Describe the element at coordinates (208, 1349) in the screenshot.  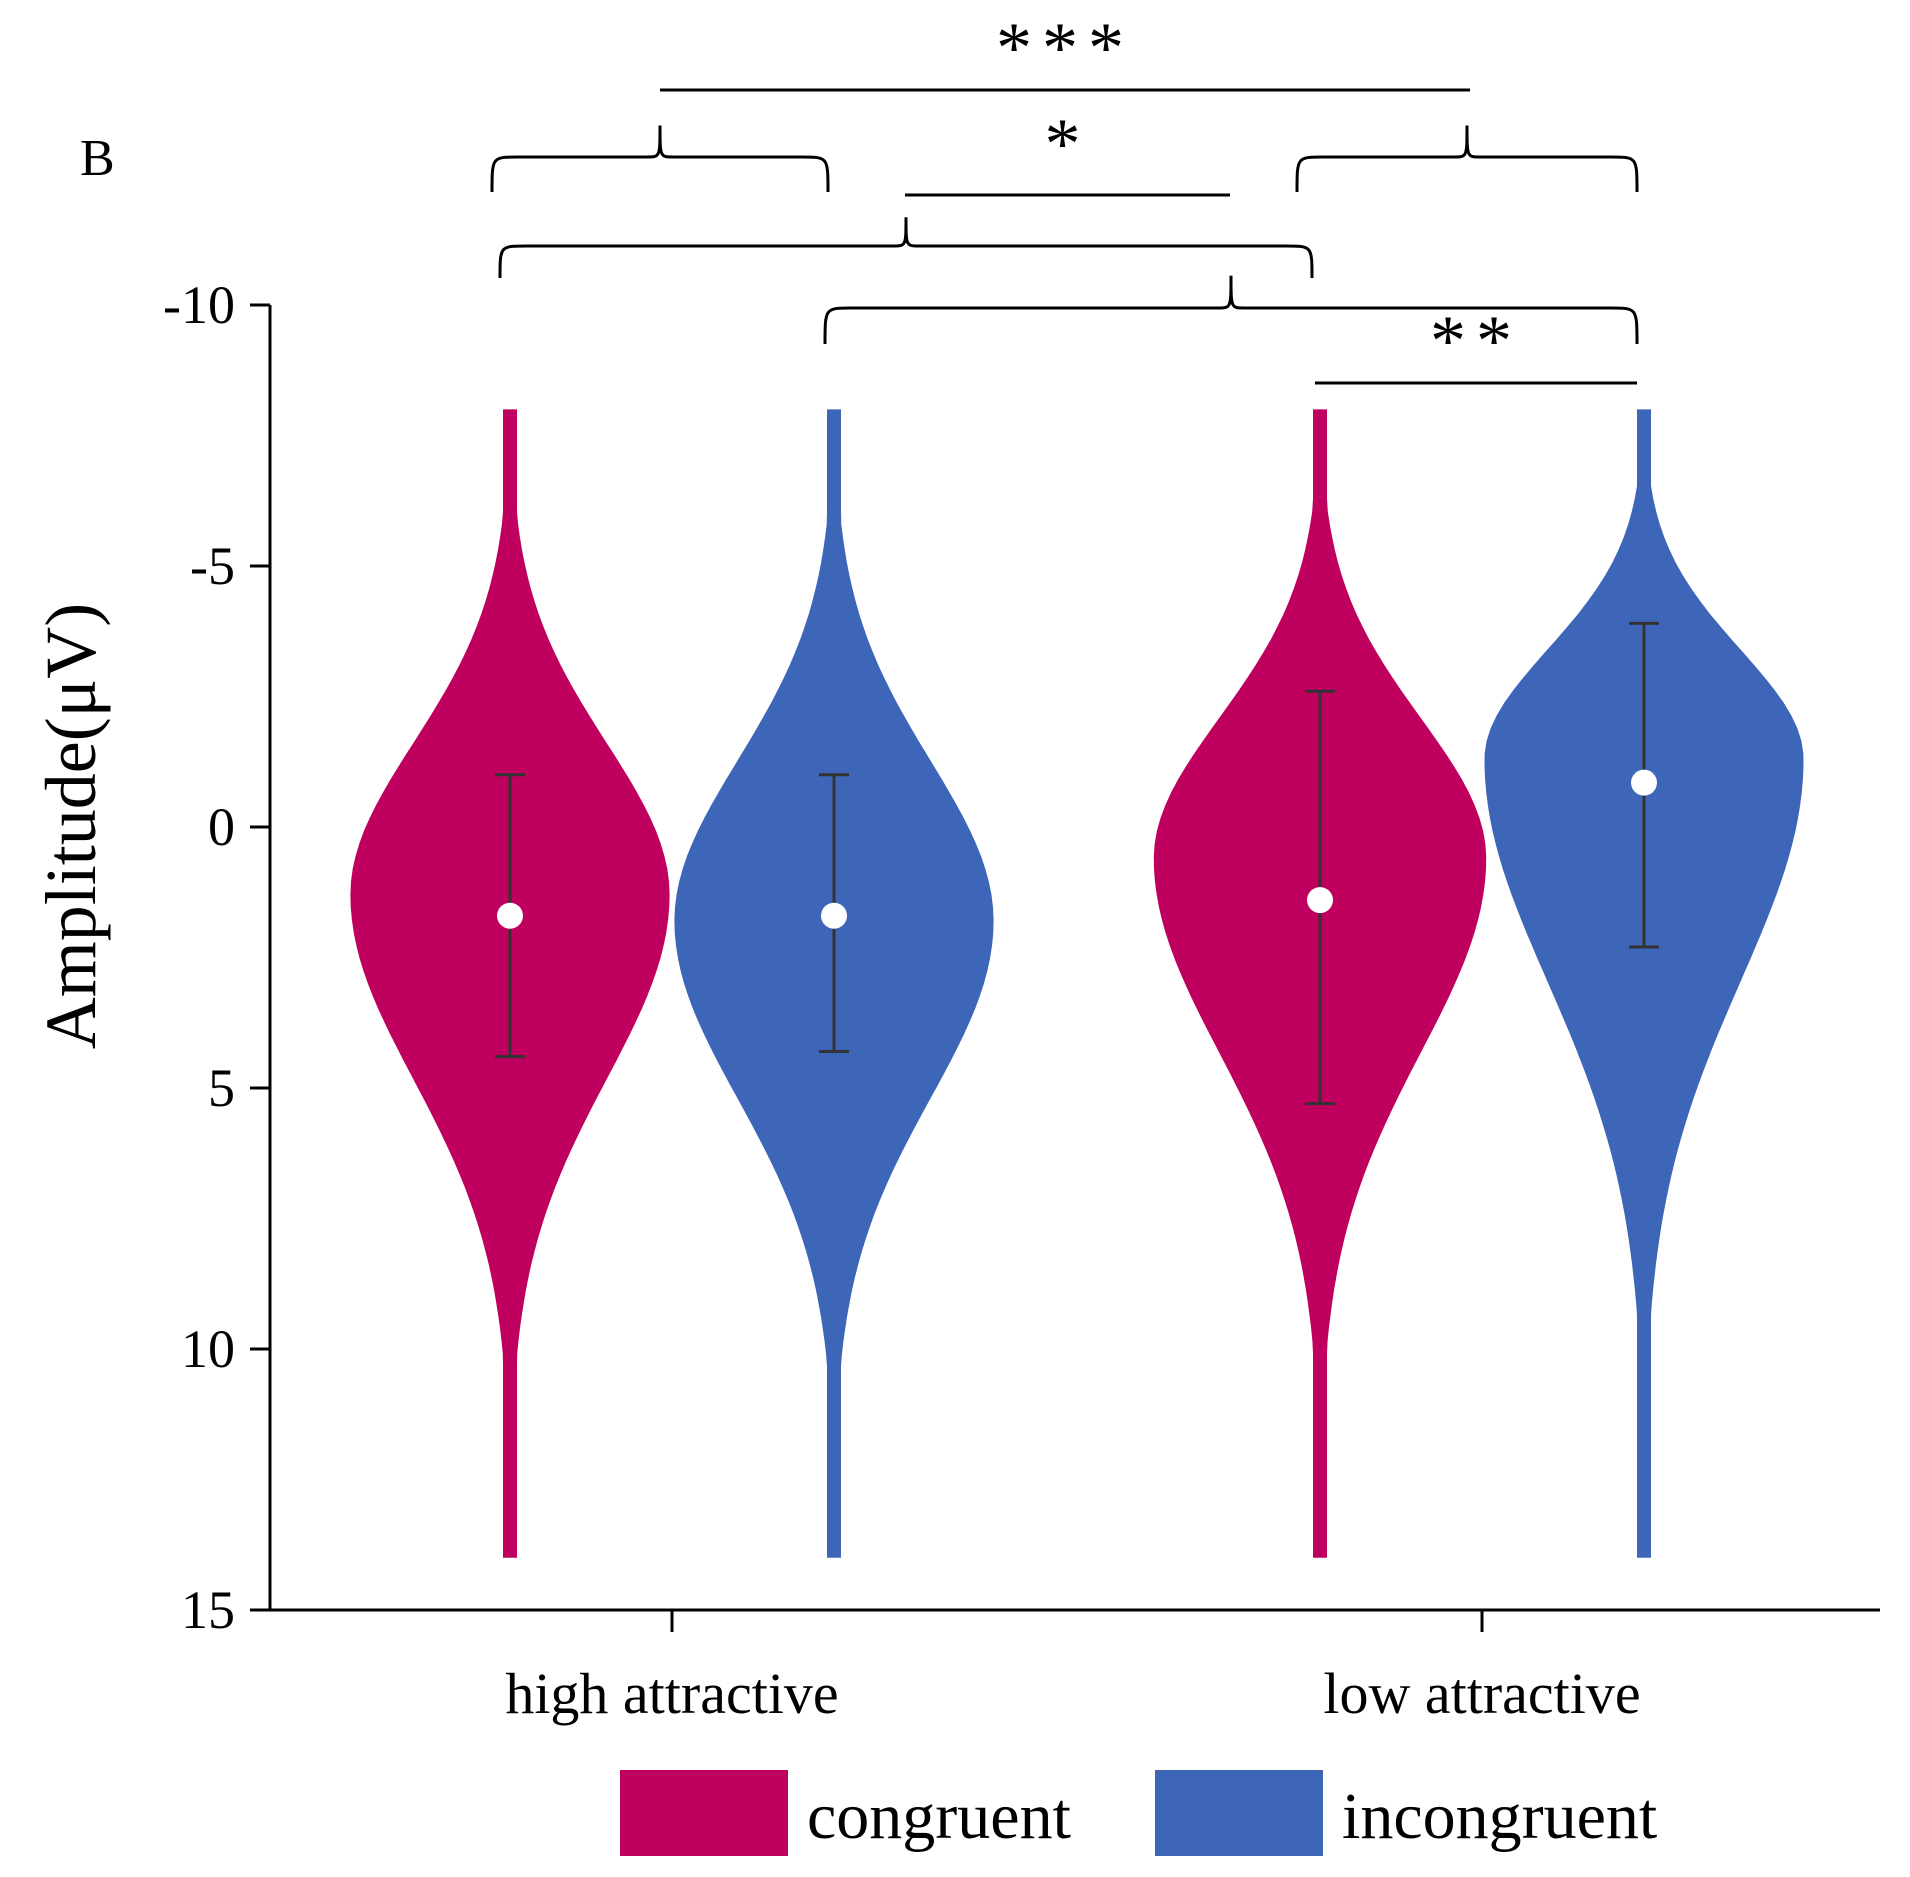
I see `y-tick-label: 10` at that location.